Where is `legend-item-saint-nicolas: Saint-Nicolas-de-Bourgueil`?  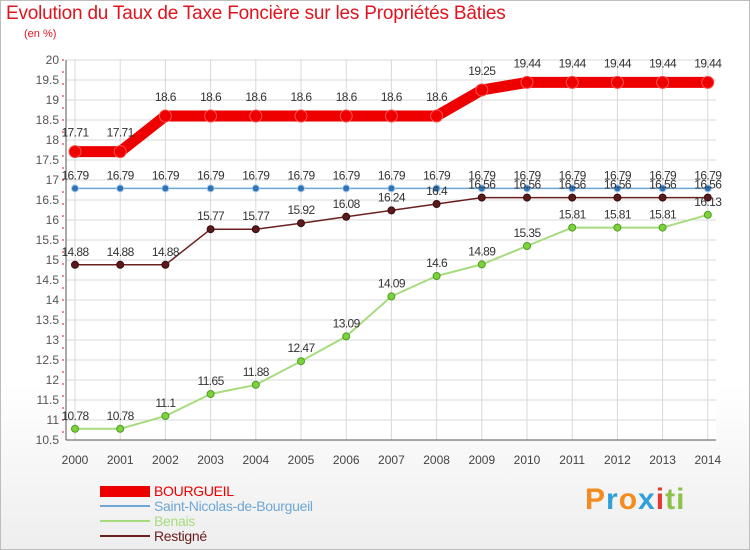 legend-item-saint-nicolas: Saint-Nicolas-de-Bourgueil is located at coordinates (230, 506).